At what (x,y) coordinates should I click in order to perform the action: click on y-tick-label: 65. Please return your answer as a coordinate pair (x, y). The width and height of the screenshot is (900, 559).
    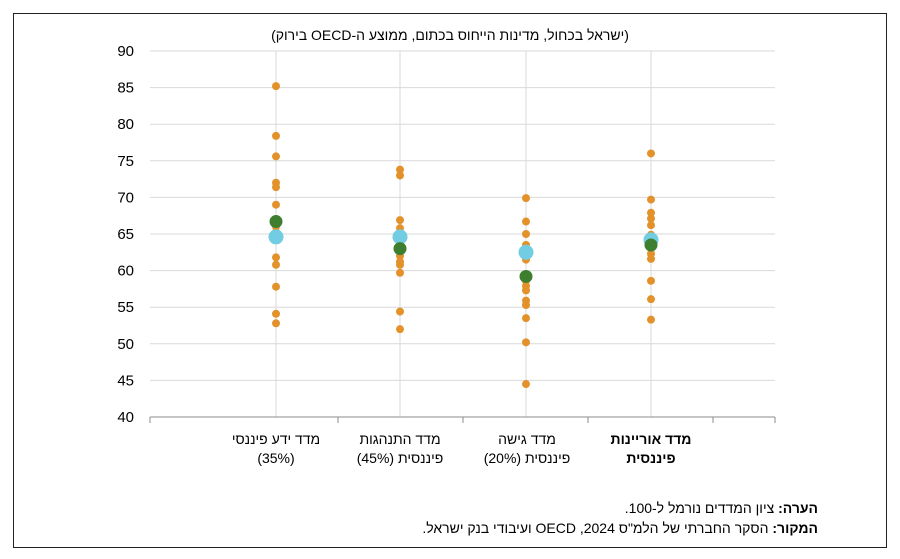
    Looking at the image, I should click on (125, 234).